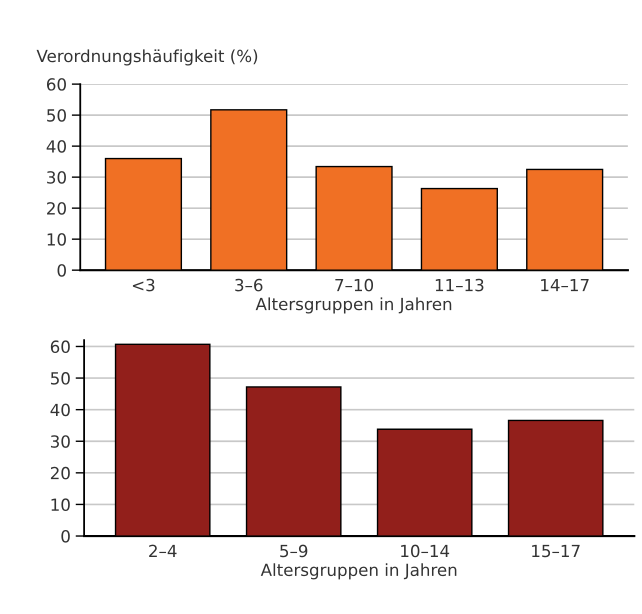 Image resolution: width=642 pixels, height=614 pixels. What do you see at coordinates (354, 285) in the screenshot?
I see `x-tick-label: 7–10` at bounding box center [354, 285].